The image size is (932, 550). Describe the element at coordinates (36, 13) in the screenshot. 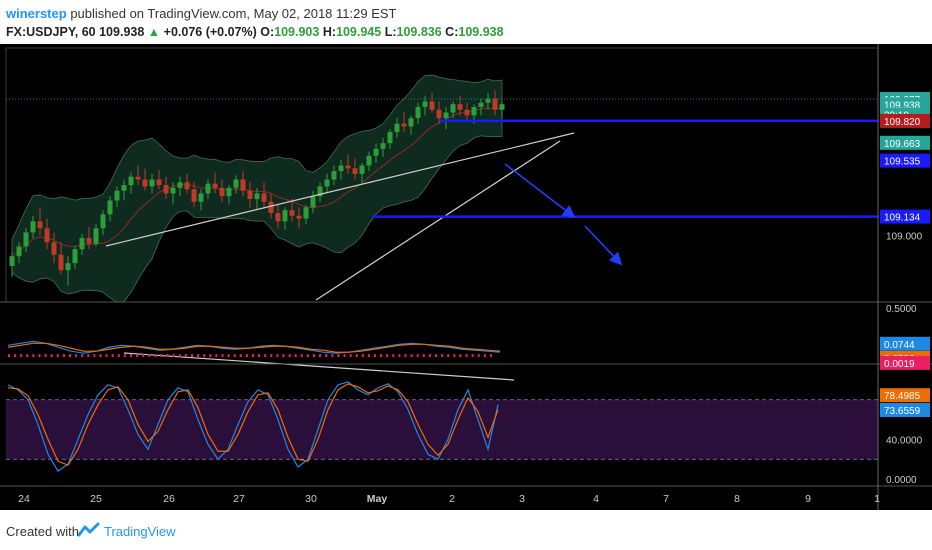

I see `author-link: winerstep` at that location.